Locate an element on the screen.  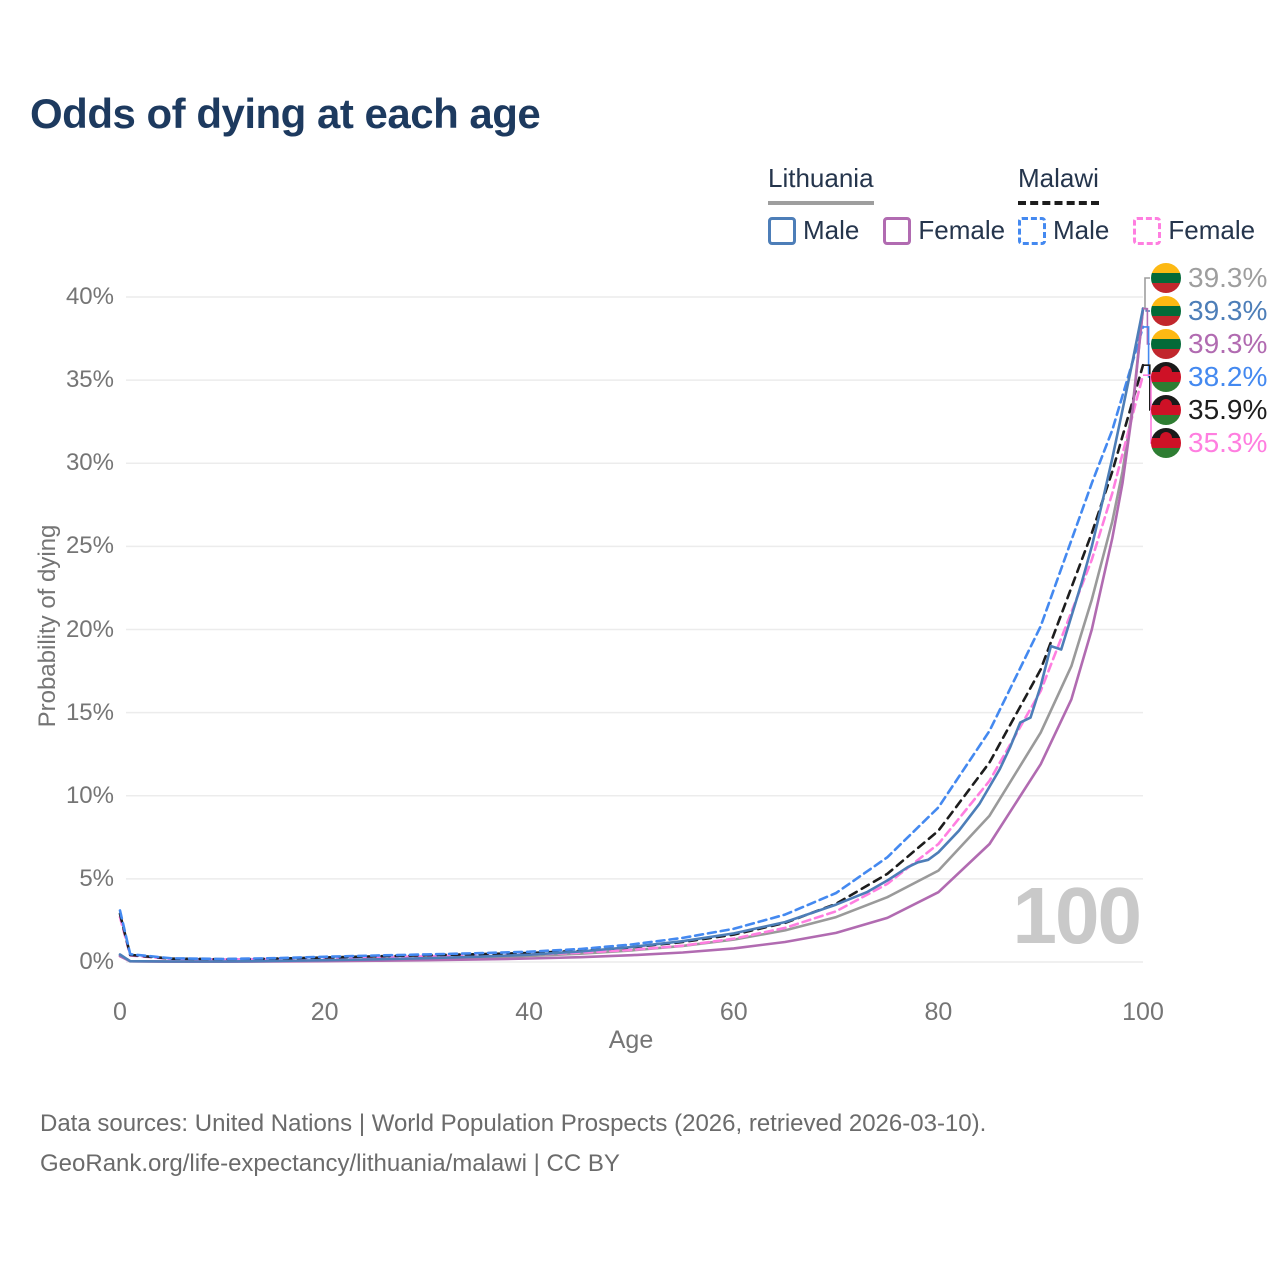
y-tick-label: 40% is located at coordinates (89, 296).